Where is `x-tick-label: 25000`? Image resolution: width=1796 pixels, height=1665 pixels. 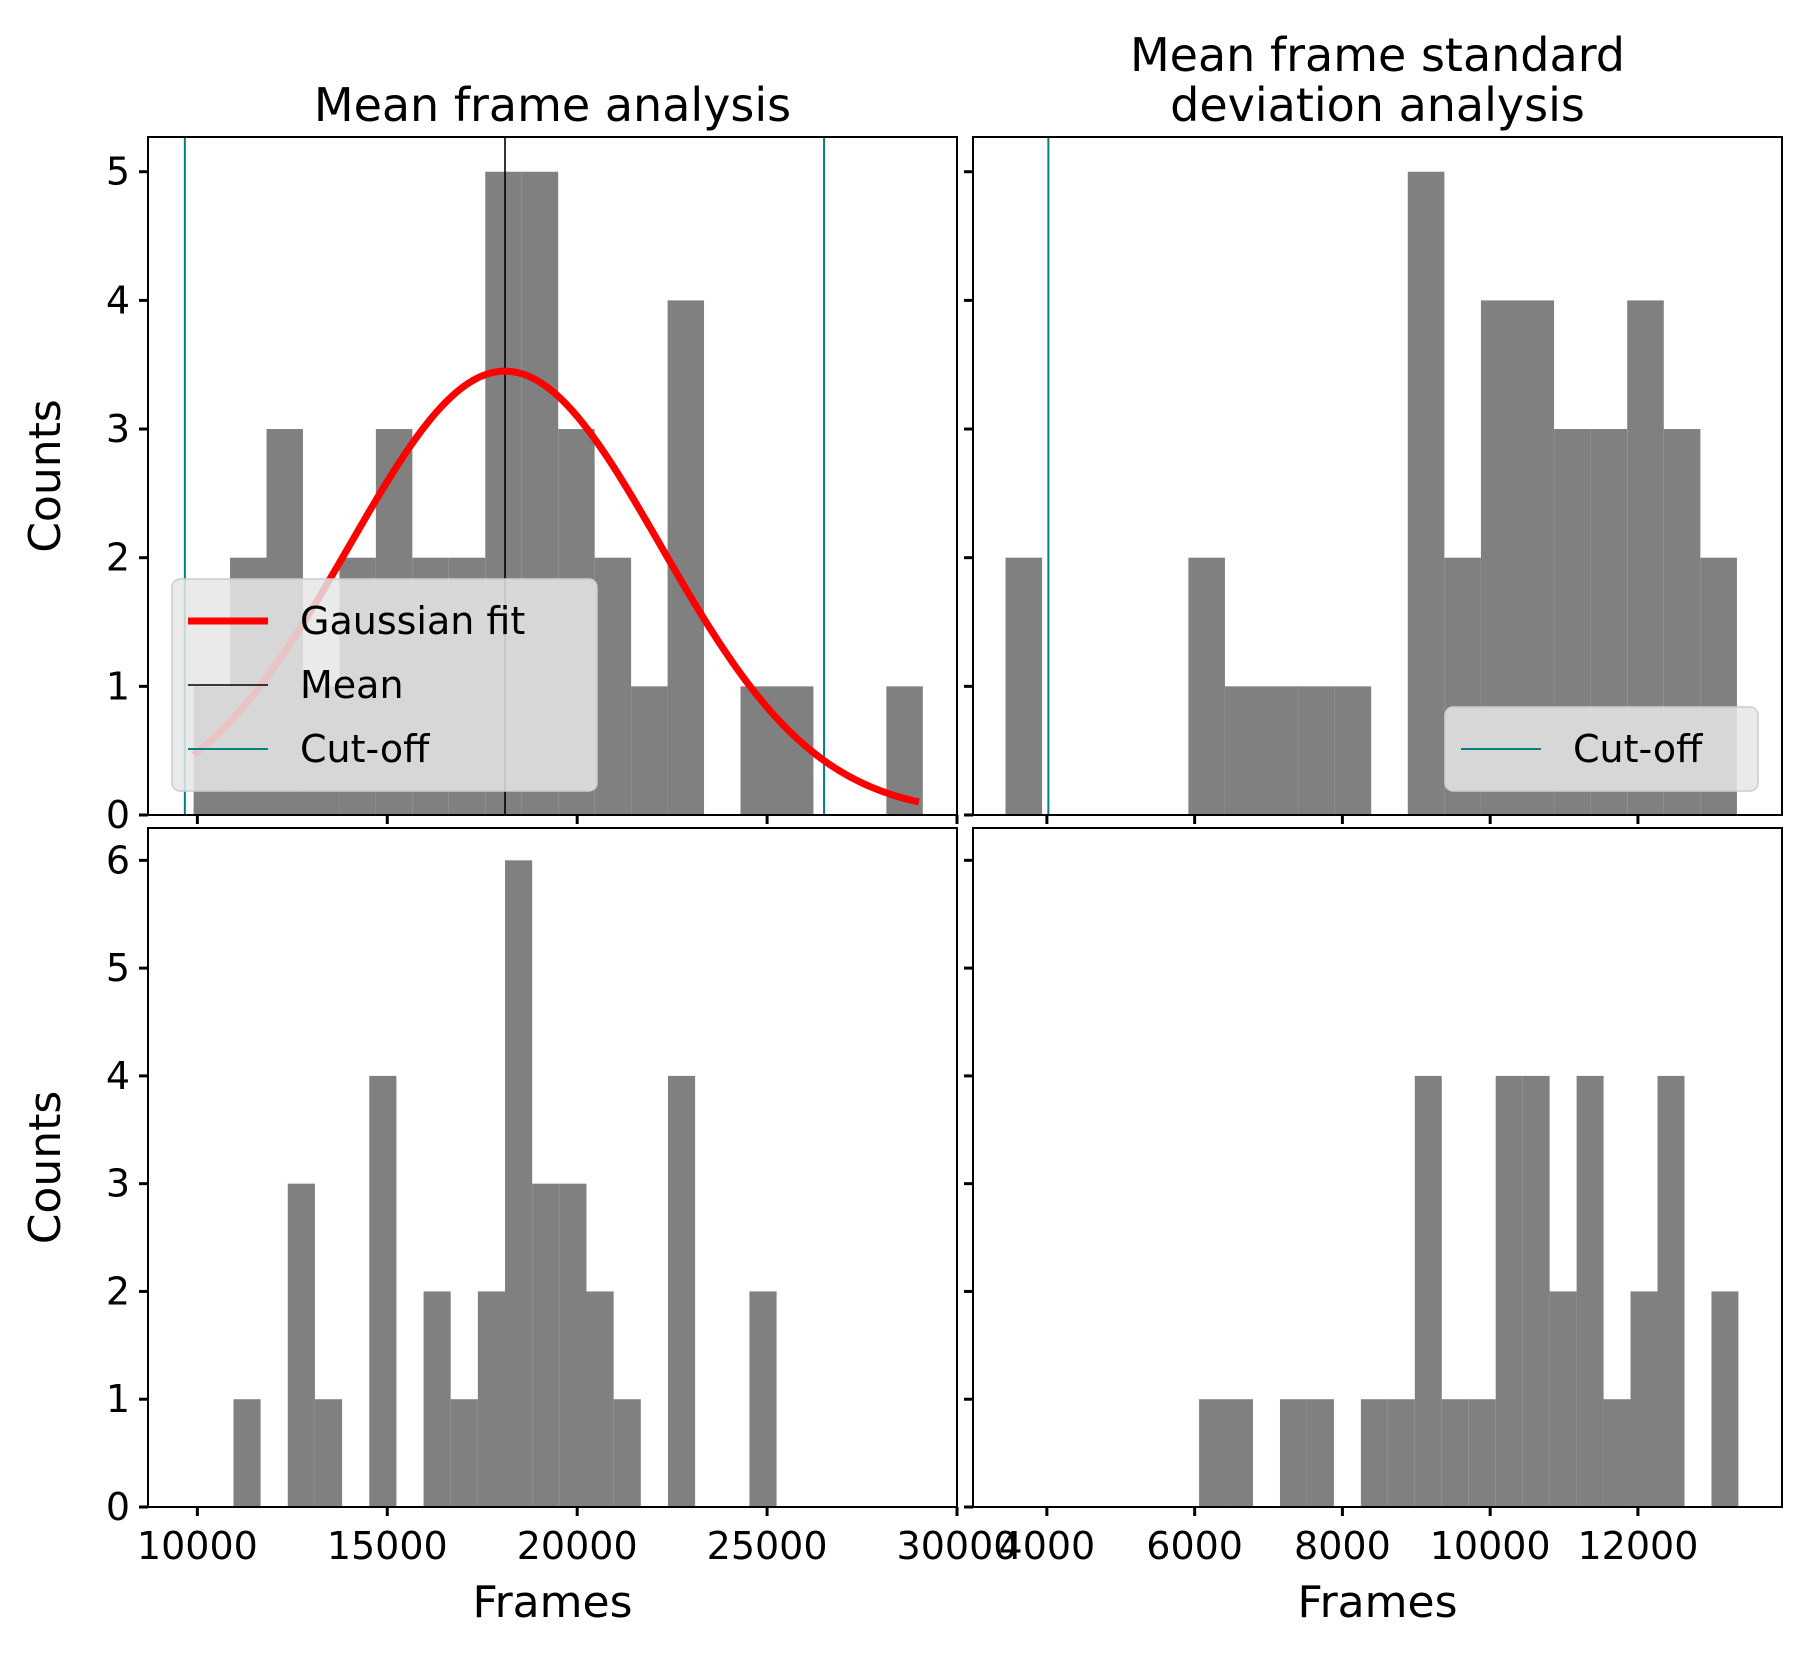
x-tick-label: 25000 is located at coordinates (767, 1546).